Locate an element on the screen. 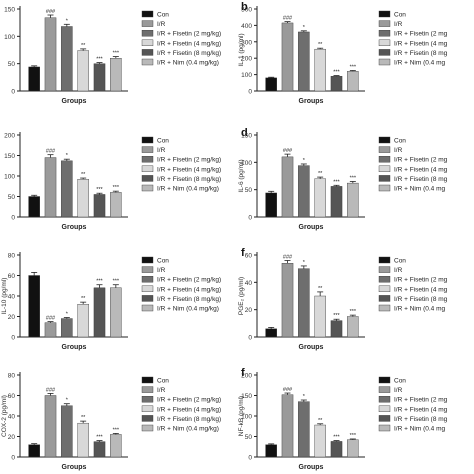  legend-label: I/R + Fisetin (2 mg/kg) is located at coordinates (189, 34).